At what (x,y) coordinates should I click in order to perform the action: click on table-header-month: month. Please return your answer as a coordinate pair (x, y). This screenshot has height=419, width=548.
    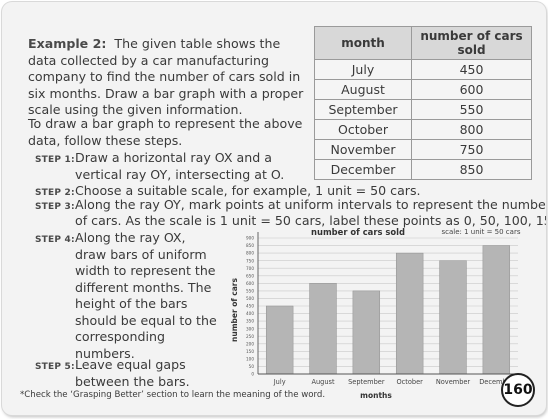
    Looking at the image, I should click on (363, 43).